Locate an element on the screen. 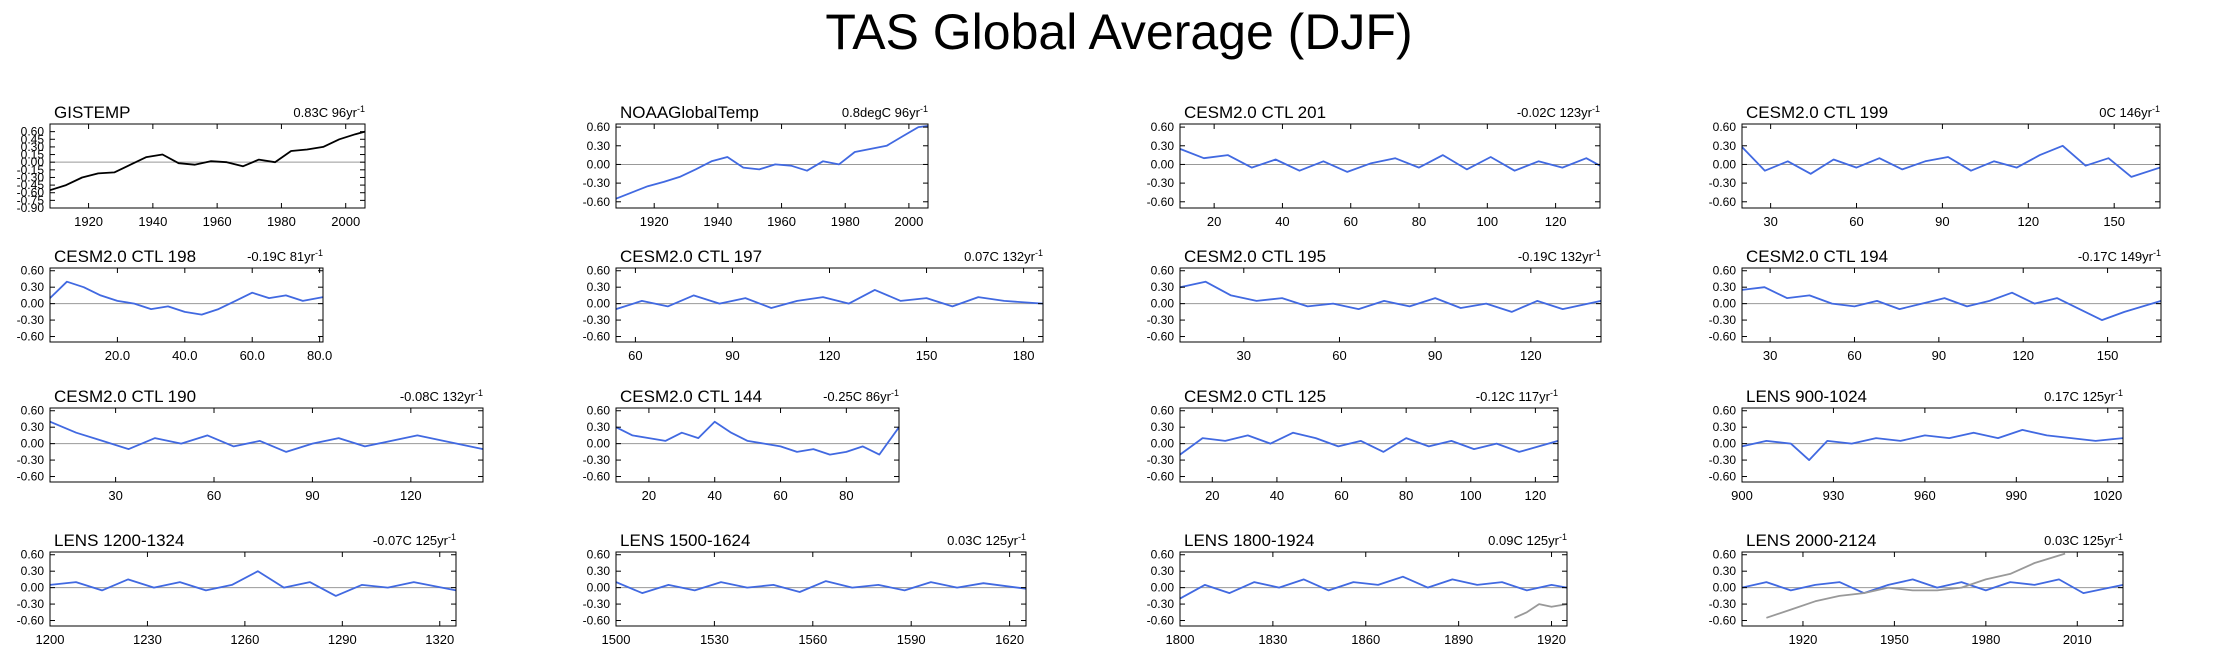 The image size is (2238, 667). trend-label: -0.25C 86yr-1 is located at coordinates (861, 396).